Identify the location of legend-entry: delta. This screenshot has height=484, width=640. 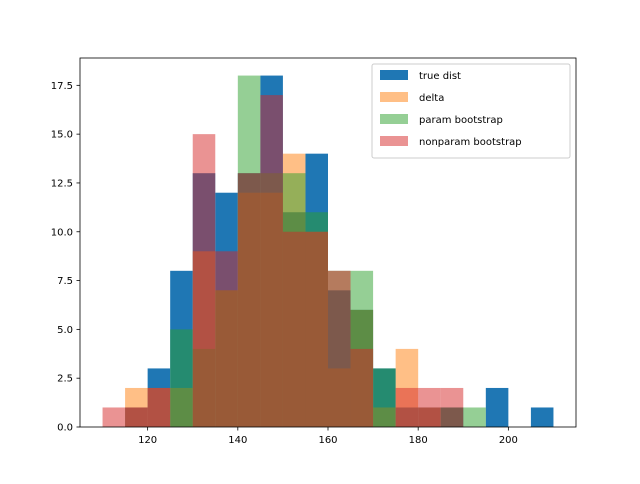
(412, 98).